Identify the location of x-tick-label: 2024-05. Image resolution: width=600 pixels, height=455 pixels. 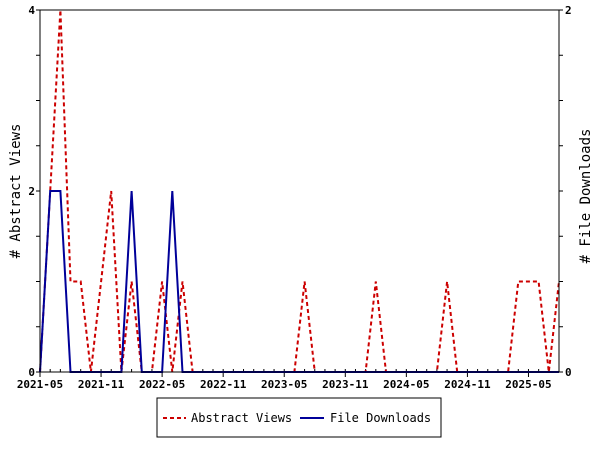
(406, 384).